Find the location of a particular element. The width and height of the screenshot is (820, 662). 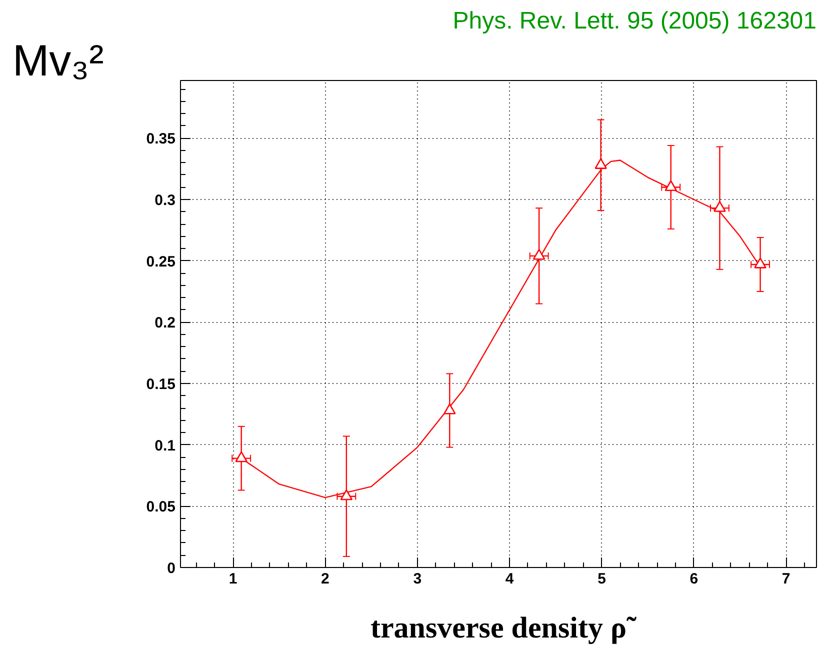

x-tick-label: 3 is located at coordinates (417, 579).